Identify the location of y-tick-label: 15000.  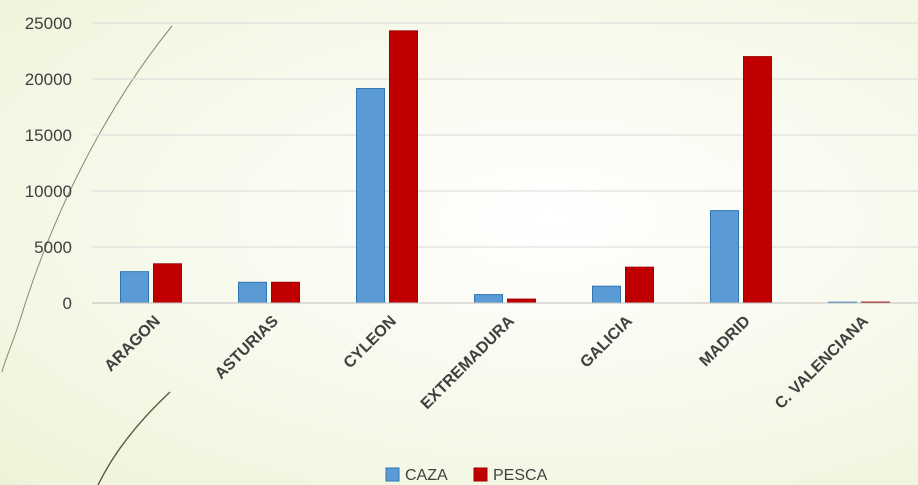
(48, 135).